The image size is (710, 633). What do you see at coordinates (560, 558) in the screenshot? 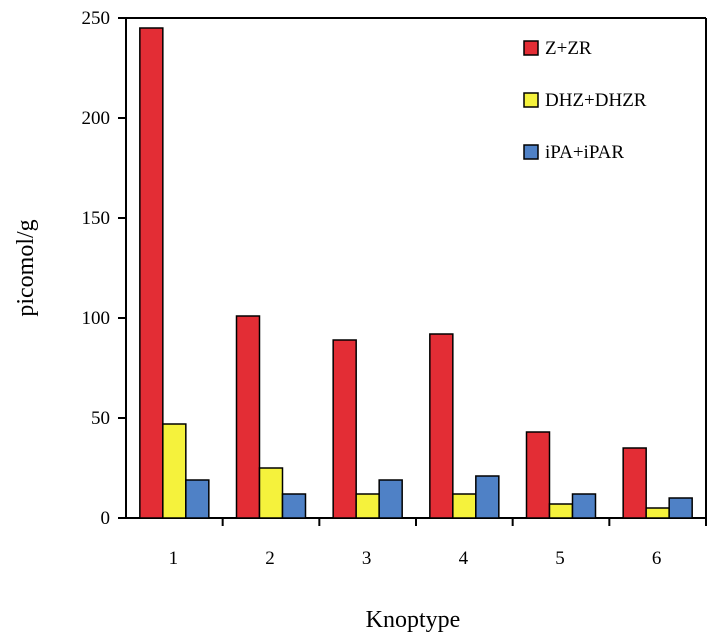
I see `x-tick-label: 5` at bounding box center [560, 558].